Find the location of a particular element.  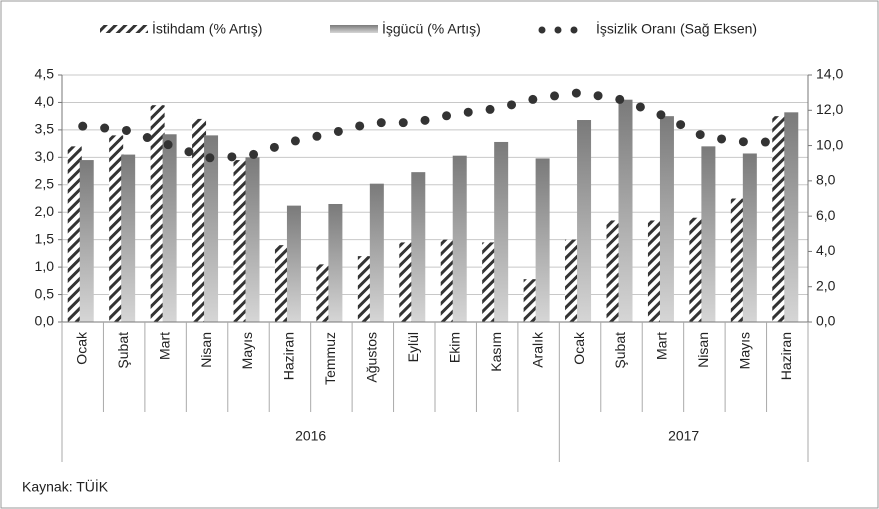

x-tick-label: Ağustos is located at coordinates (372, 357).